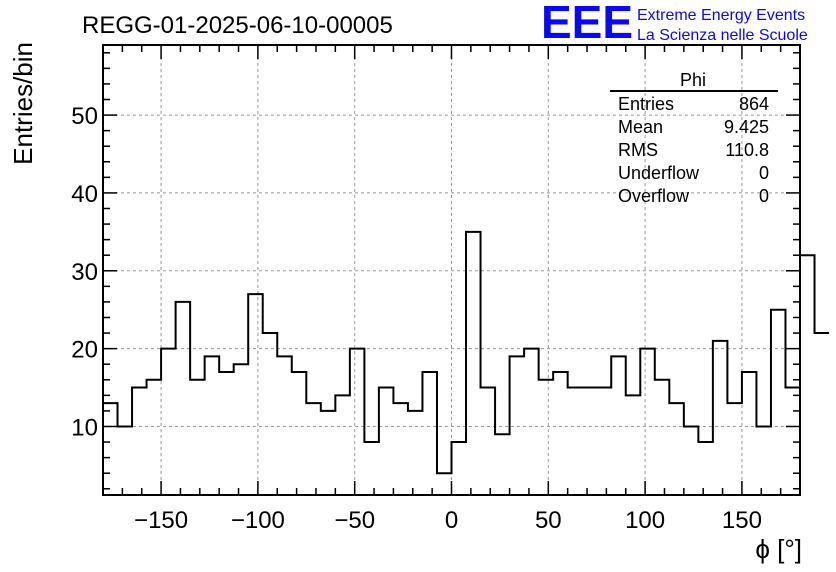  Describe the element at coordinates (258, 520) in the screenshot. I see `x-tick-label: −100` at that location.